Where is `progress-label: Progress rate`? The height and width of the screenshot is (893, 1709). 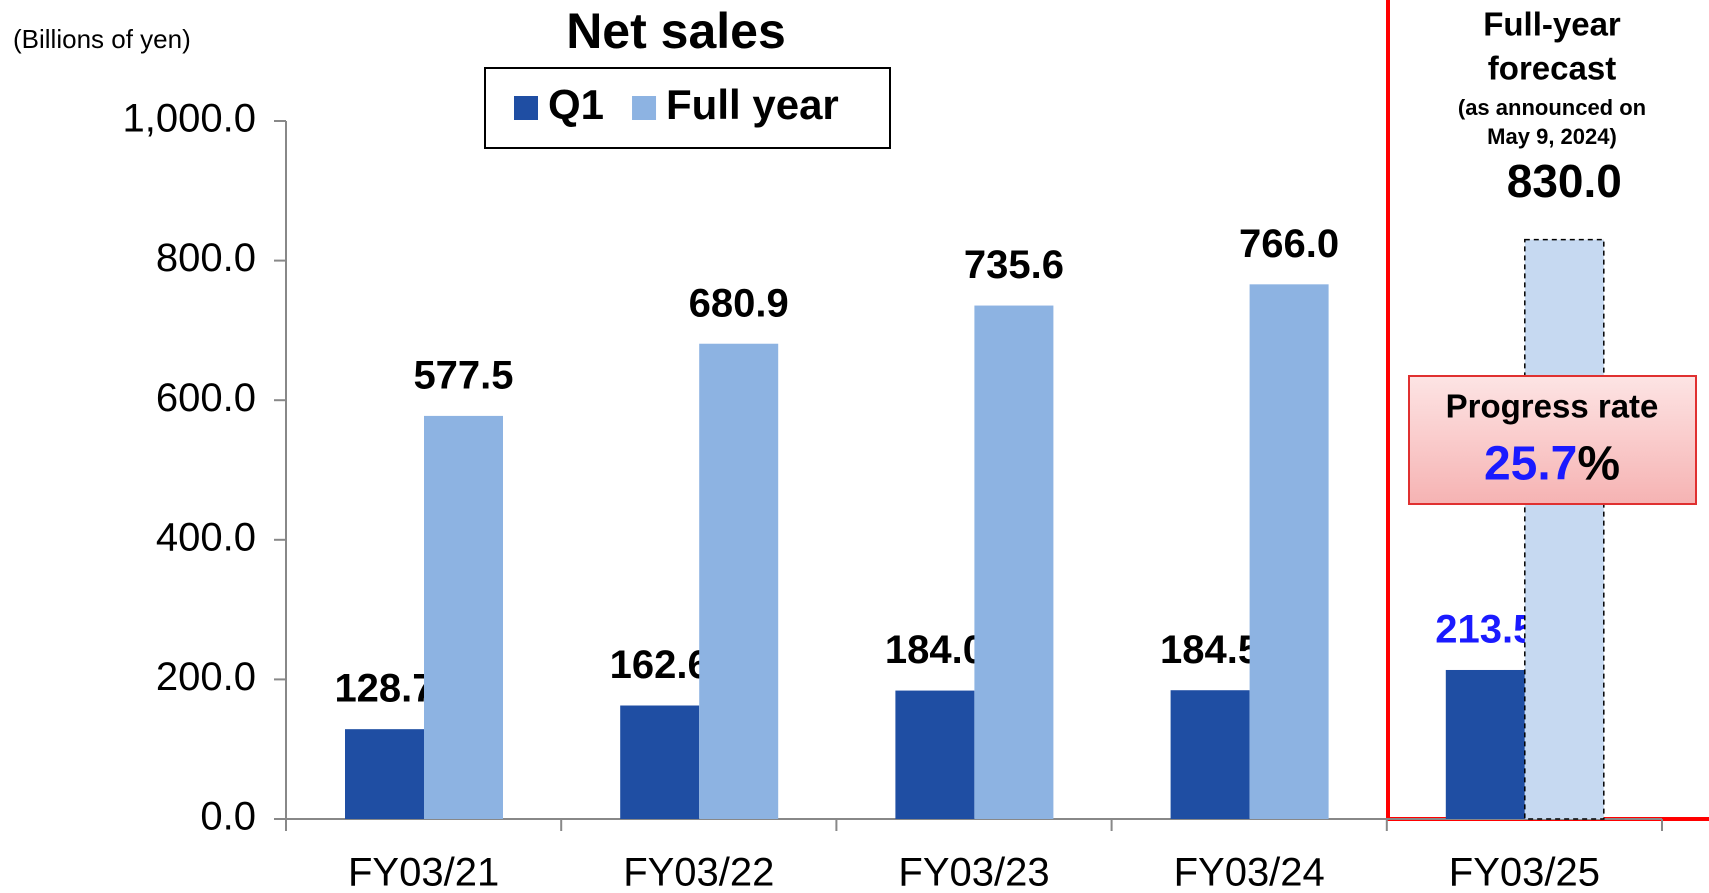
progress-label: Progress rate is located at coordinates (1552, 406).